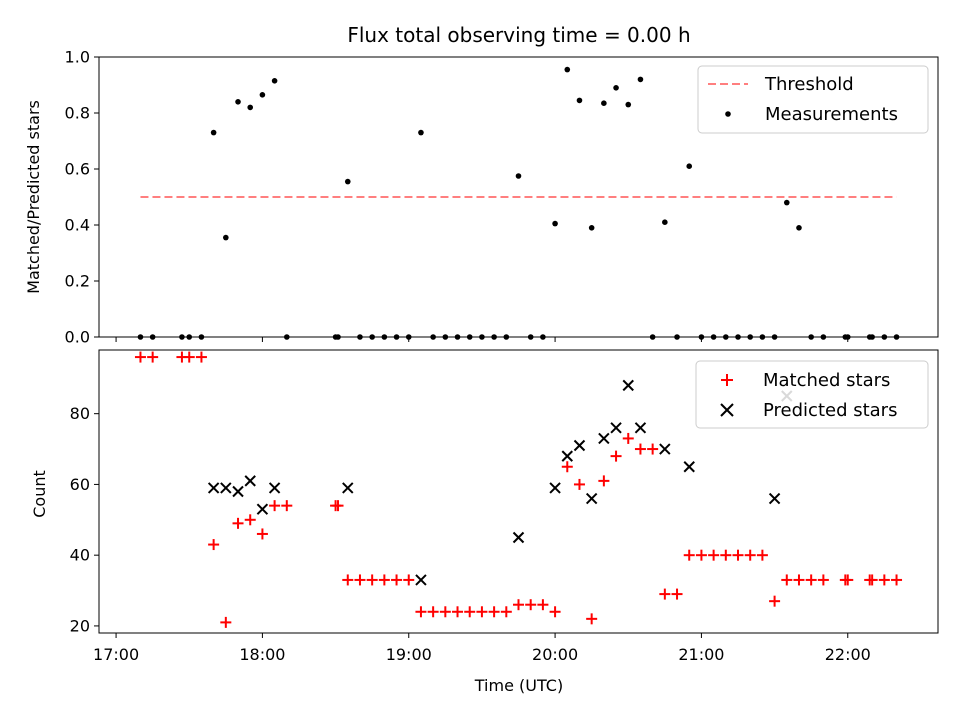 This screenshot has height=720, width=960. I want to click on x-axis-label: Time (UTC), so click(518, 685).